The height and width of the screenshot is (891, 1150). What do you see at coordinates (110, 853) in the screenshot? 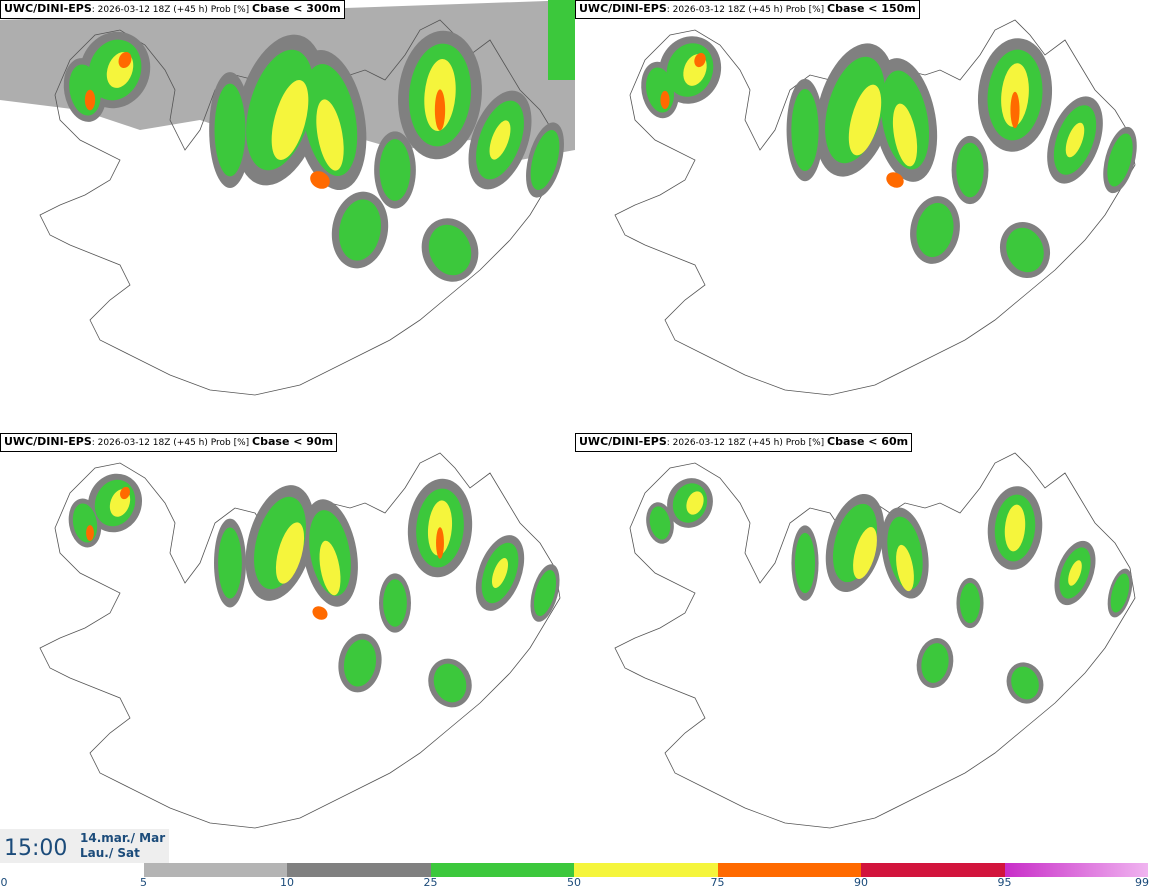
I see `valid-day: Lau./ Sat` at bounding box center [110, 853].